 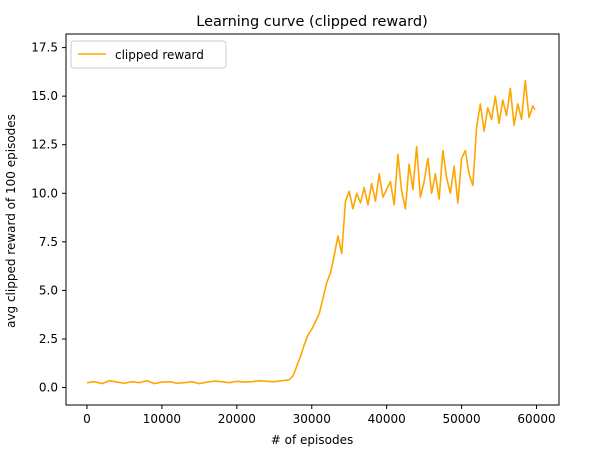 What do you see at coordinates (237, 419) in the screenshot?
I see `x-tick-label: 20000` at bounding box center [237, 419].